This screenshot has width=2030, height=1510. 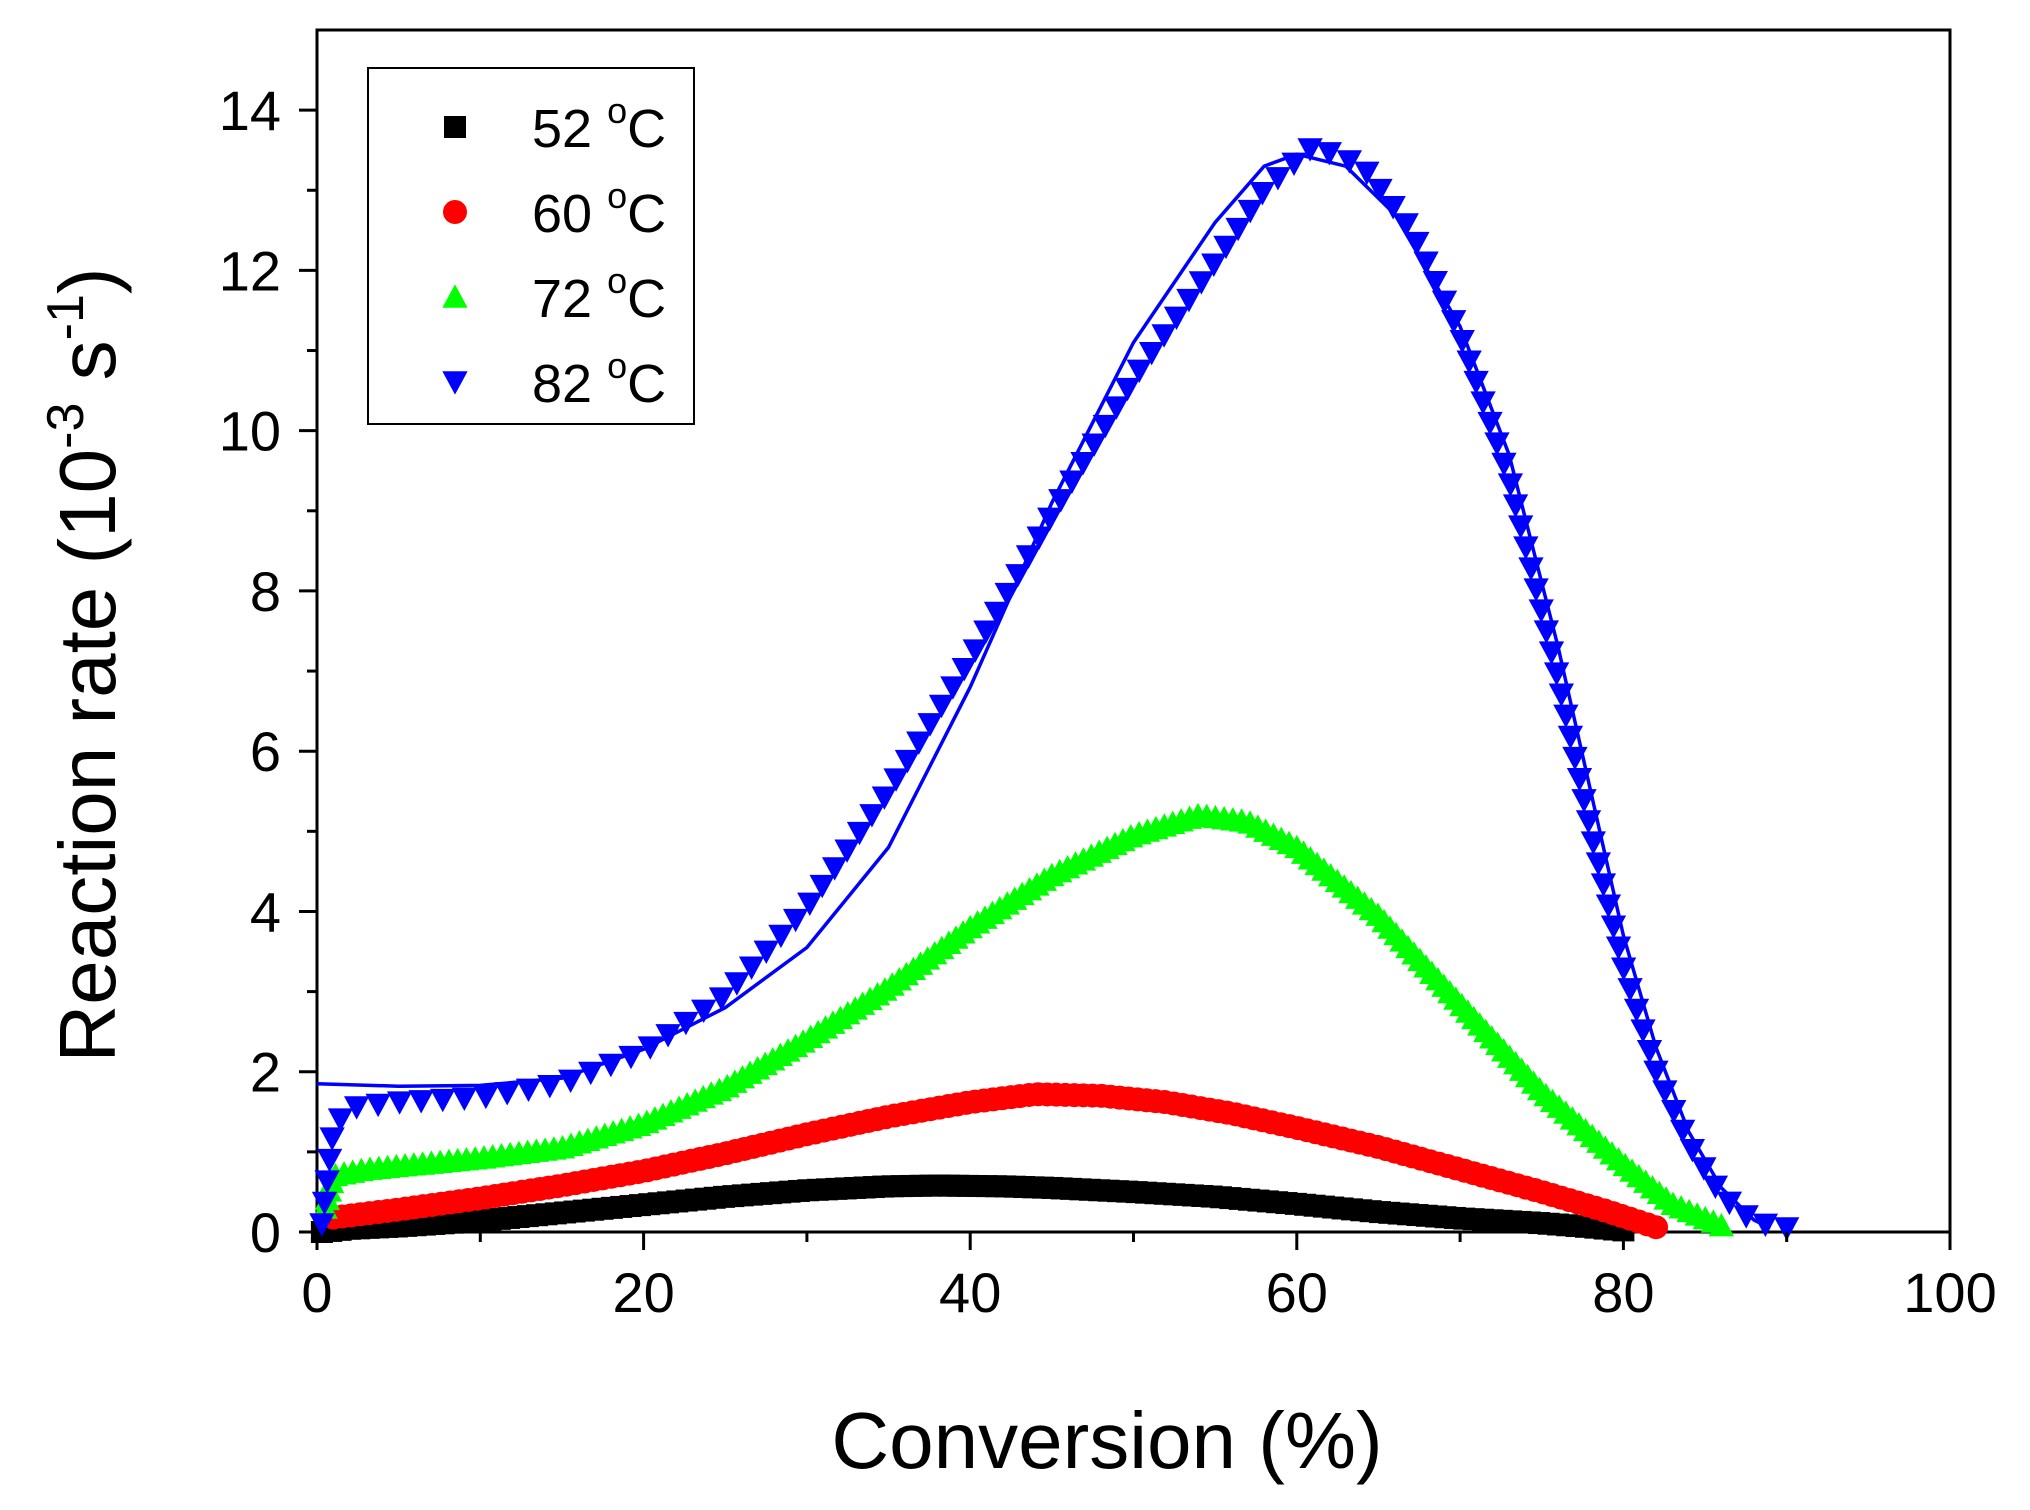 I want to click on x-tick-label-0: 0, so click(x=316, y=1292).